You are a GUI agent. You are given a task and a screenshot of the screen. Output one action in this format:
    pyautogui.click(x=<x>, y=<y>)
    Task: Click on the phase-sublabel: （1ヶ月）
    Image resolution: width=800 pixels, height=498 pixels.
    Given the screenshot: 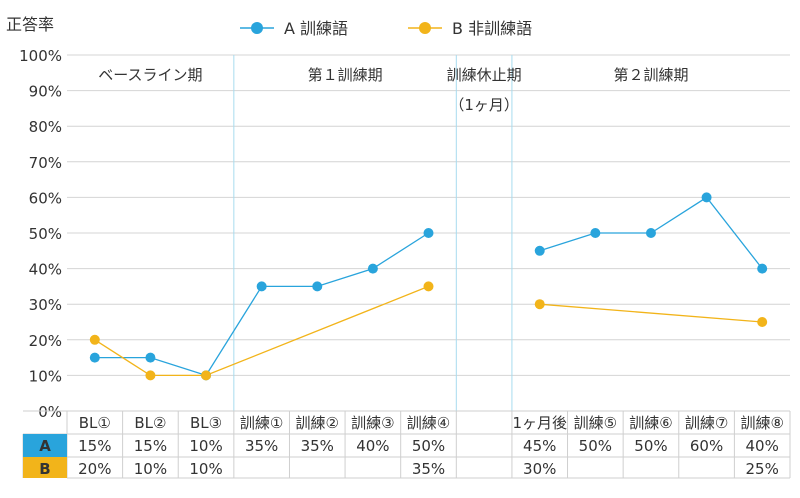 What is the action you would take?
    pyautogui.click(x=484, y=105)
    